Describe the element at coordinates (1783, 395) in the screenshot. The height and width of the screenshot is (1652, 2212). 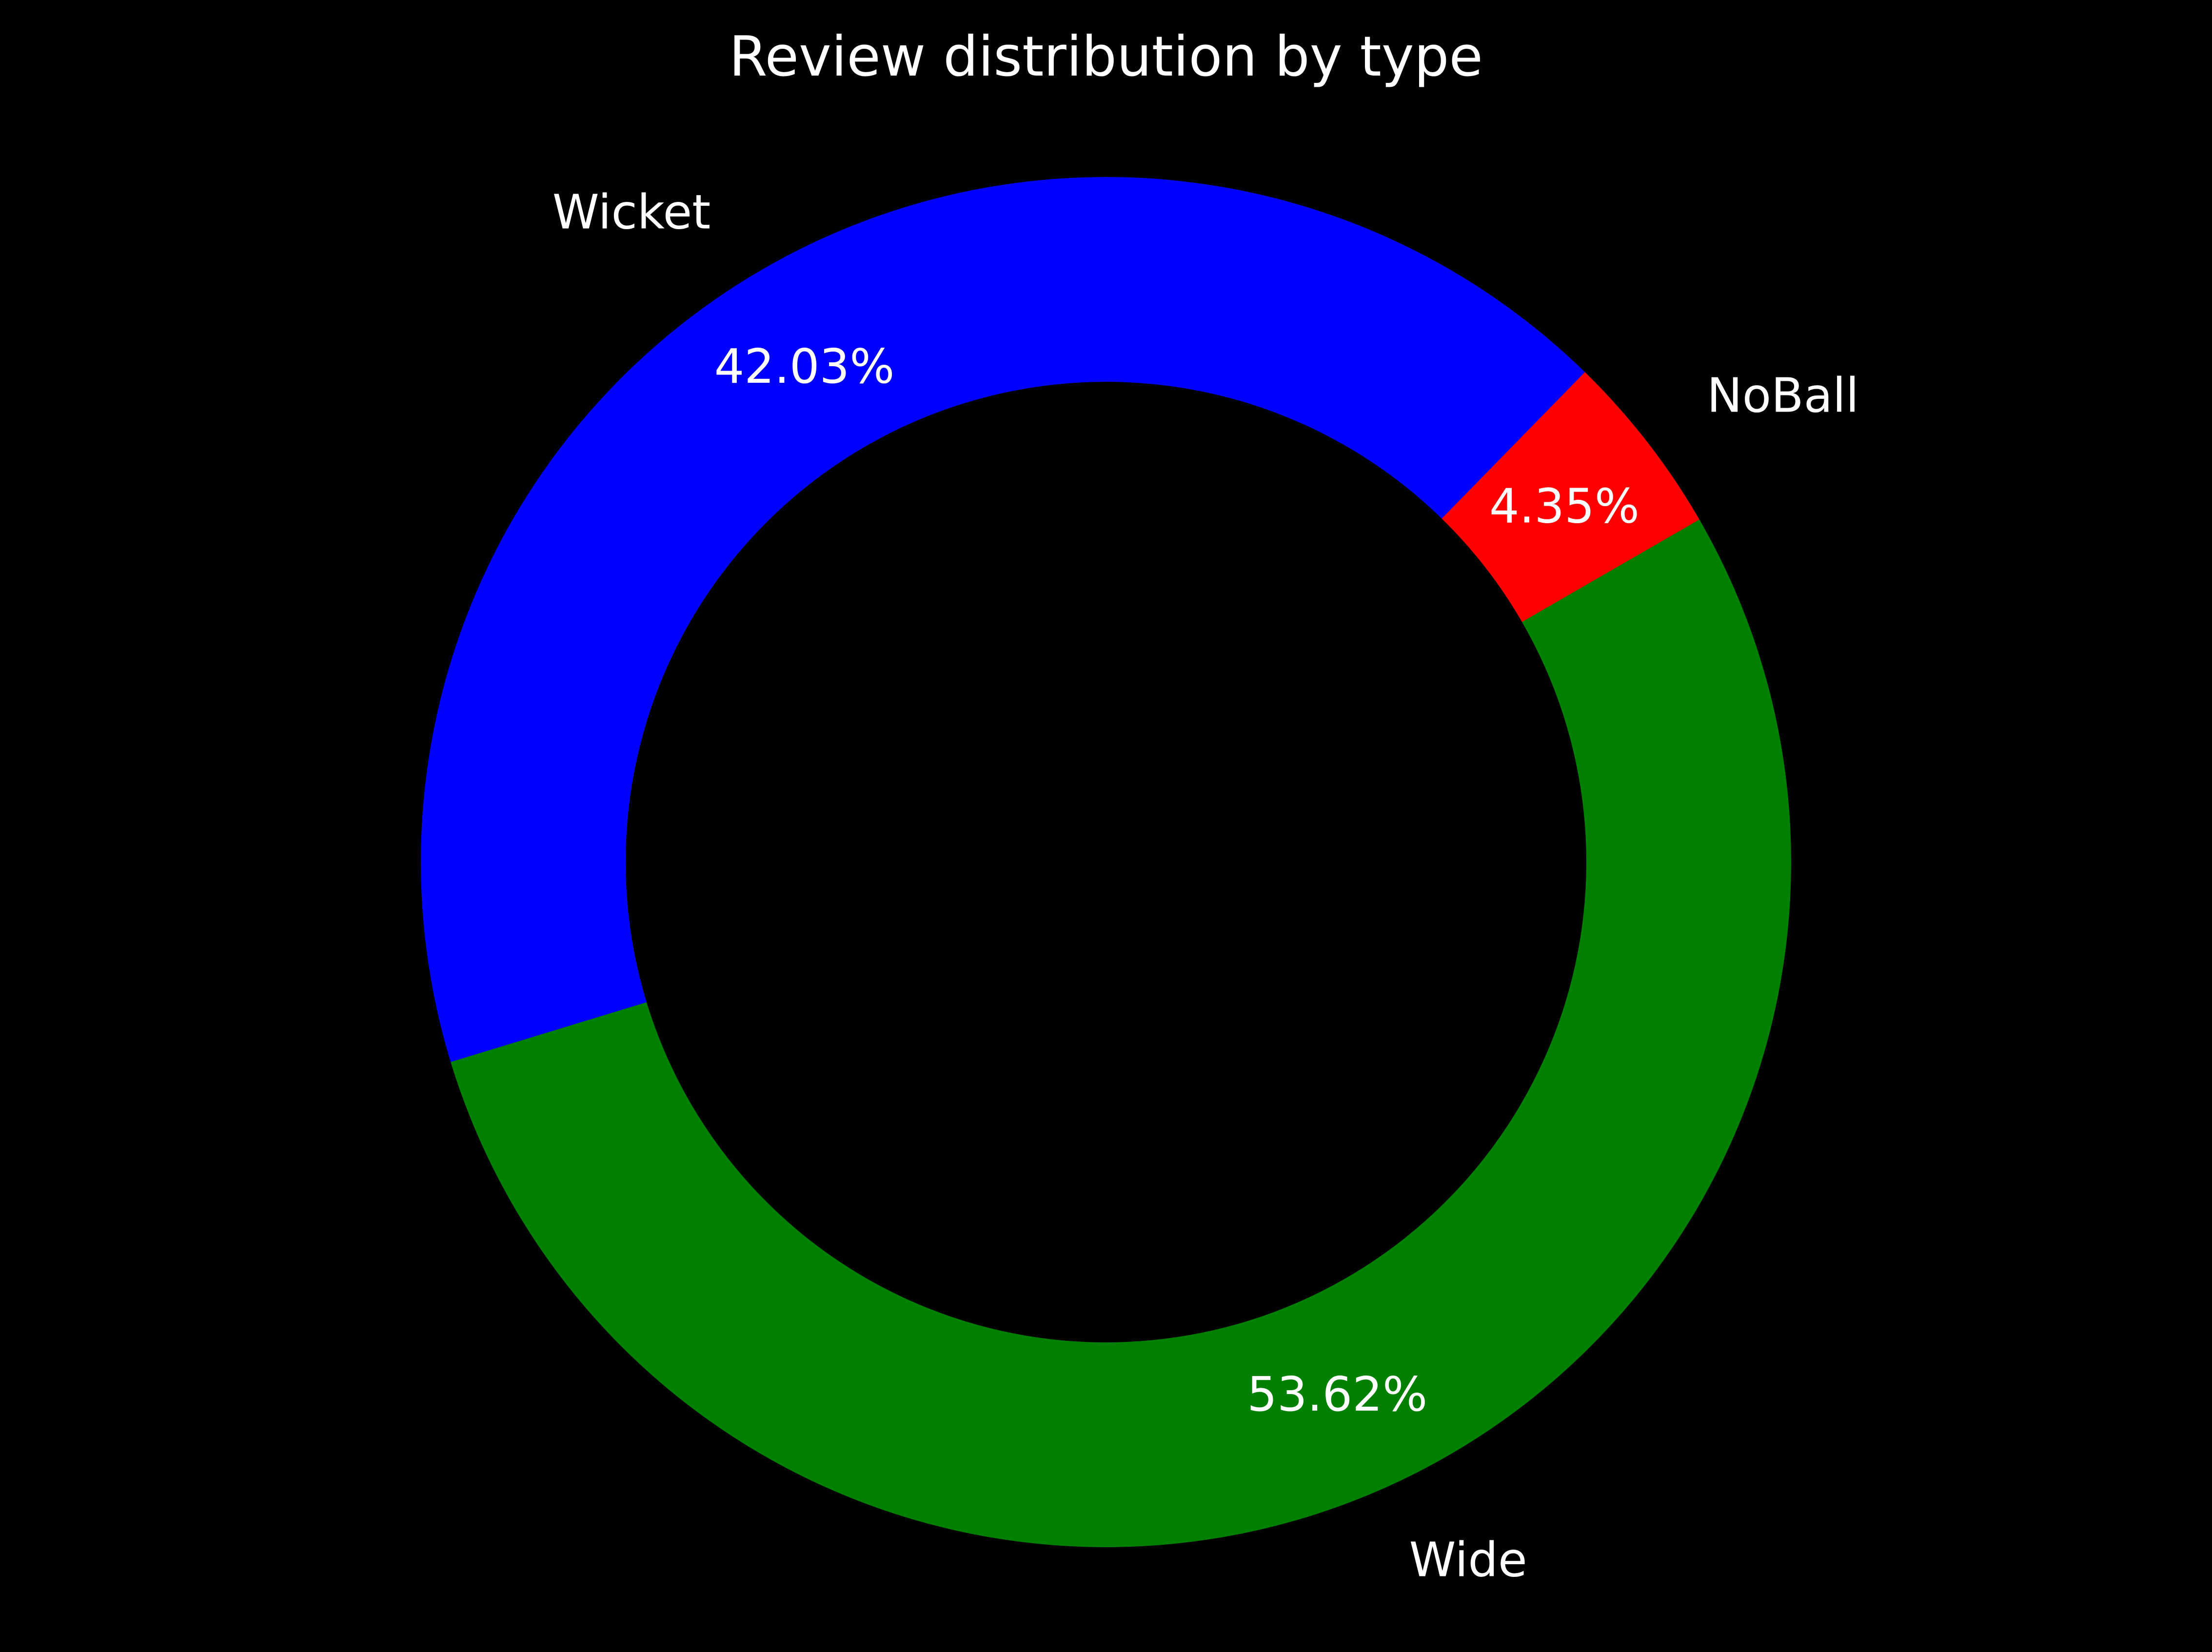
I see `slice-label-noball: NoBall` at that location.